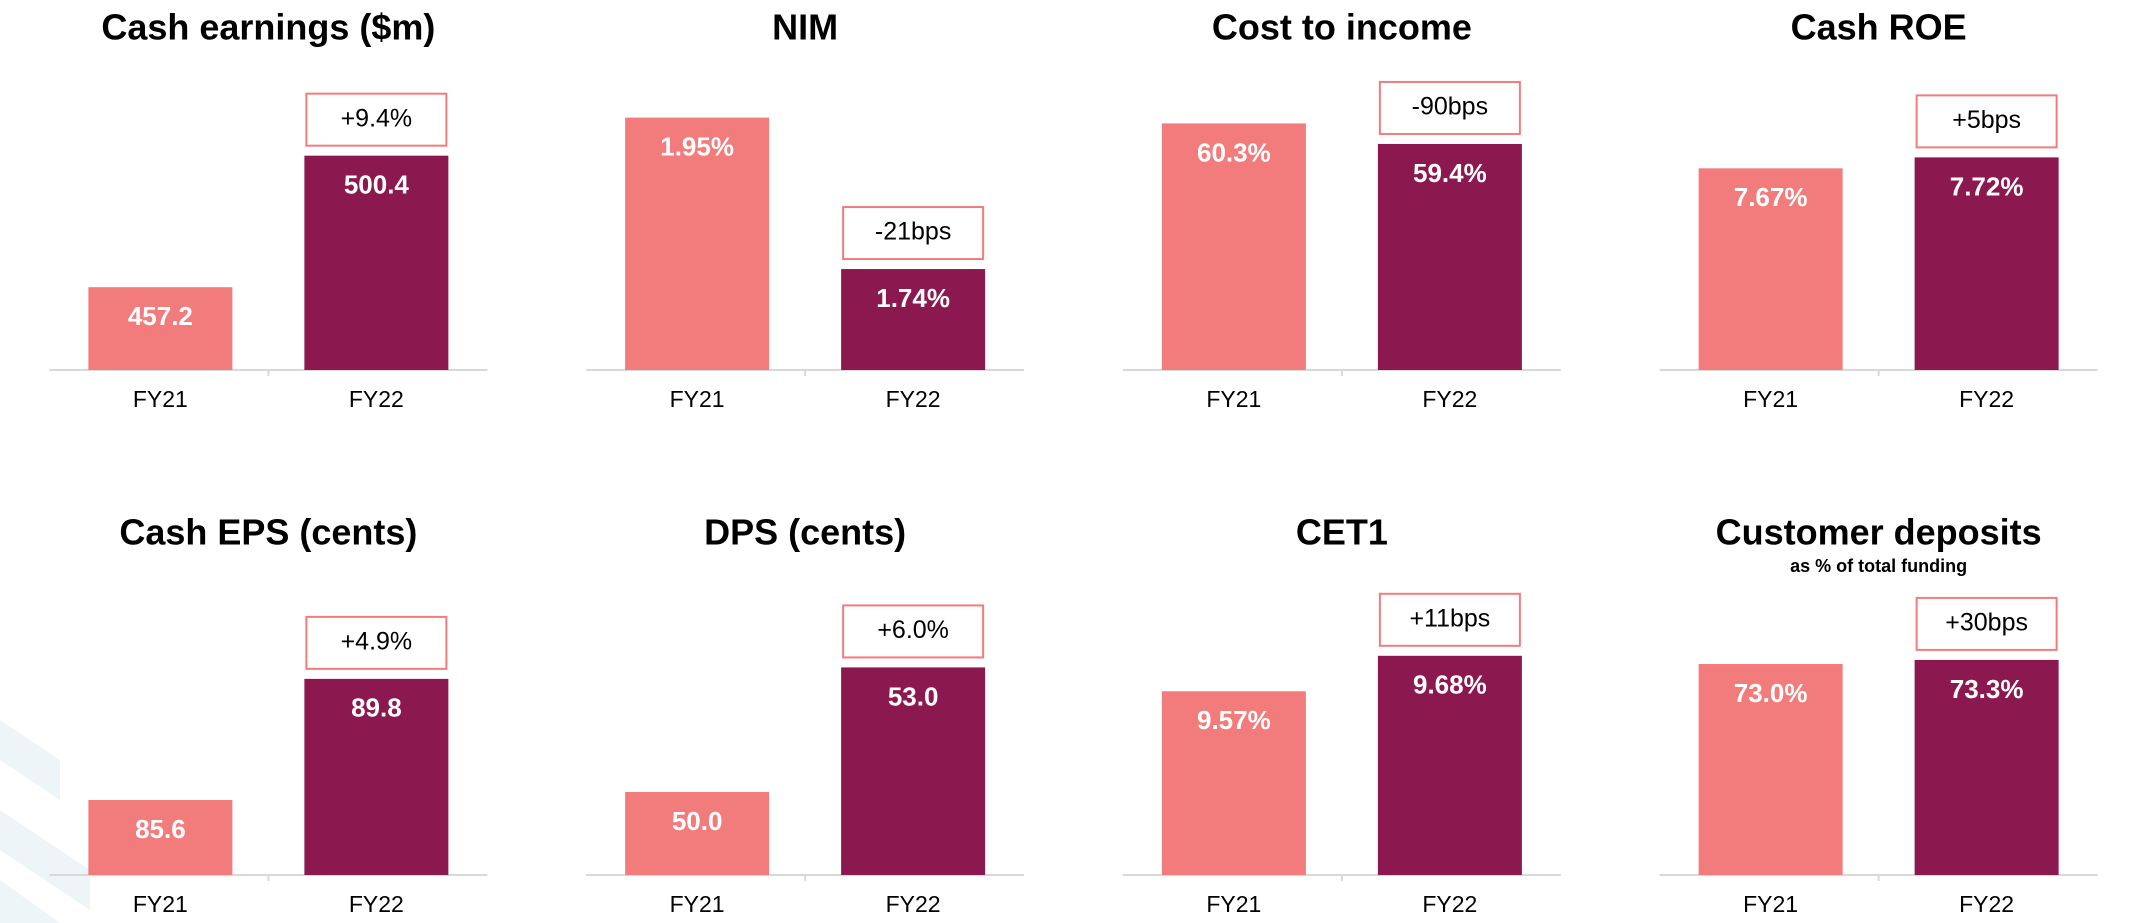 Image resolution: width=2147 pixels, height=923 pixels. I want to click on chart-title: Cash ROE, so click(1879, 27).